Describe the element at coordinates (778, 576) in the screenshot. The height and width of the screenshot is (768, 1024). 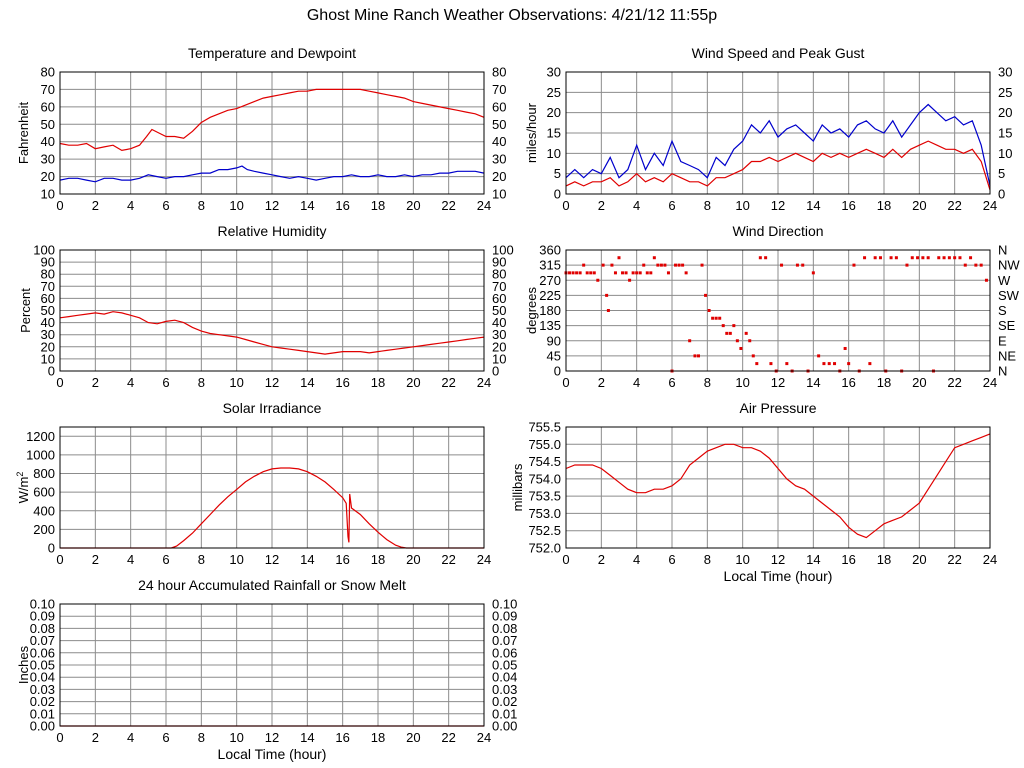
I see `x-axis-label: Local Time (hour)` at that location.